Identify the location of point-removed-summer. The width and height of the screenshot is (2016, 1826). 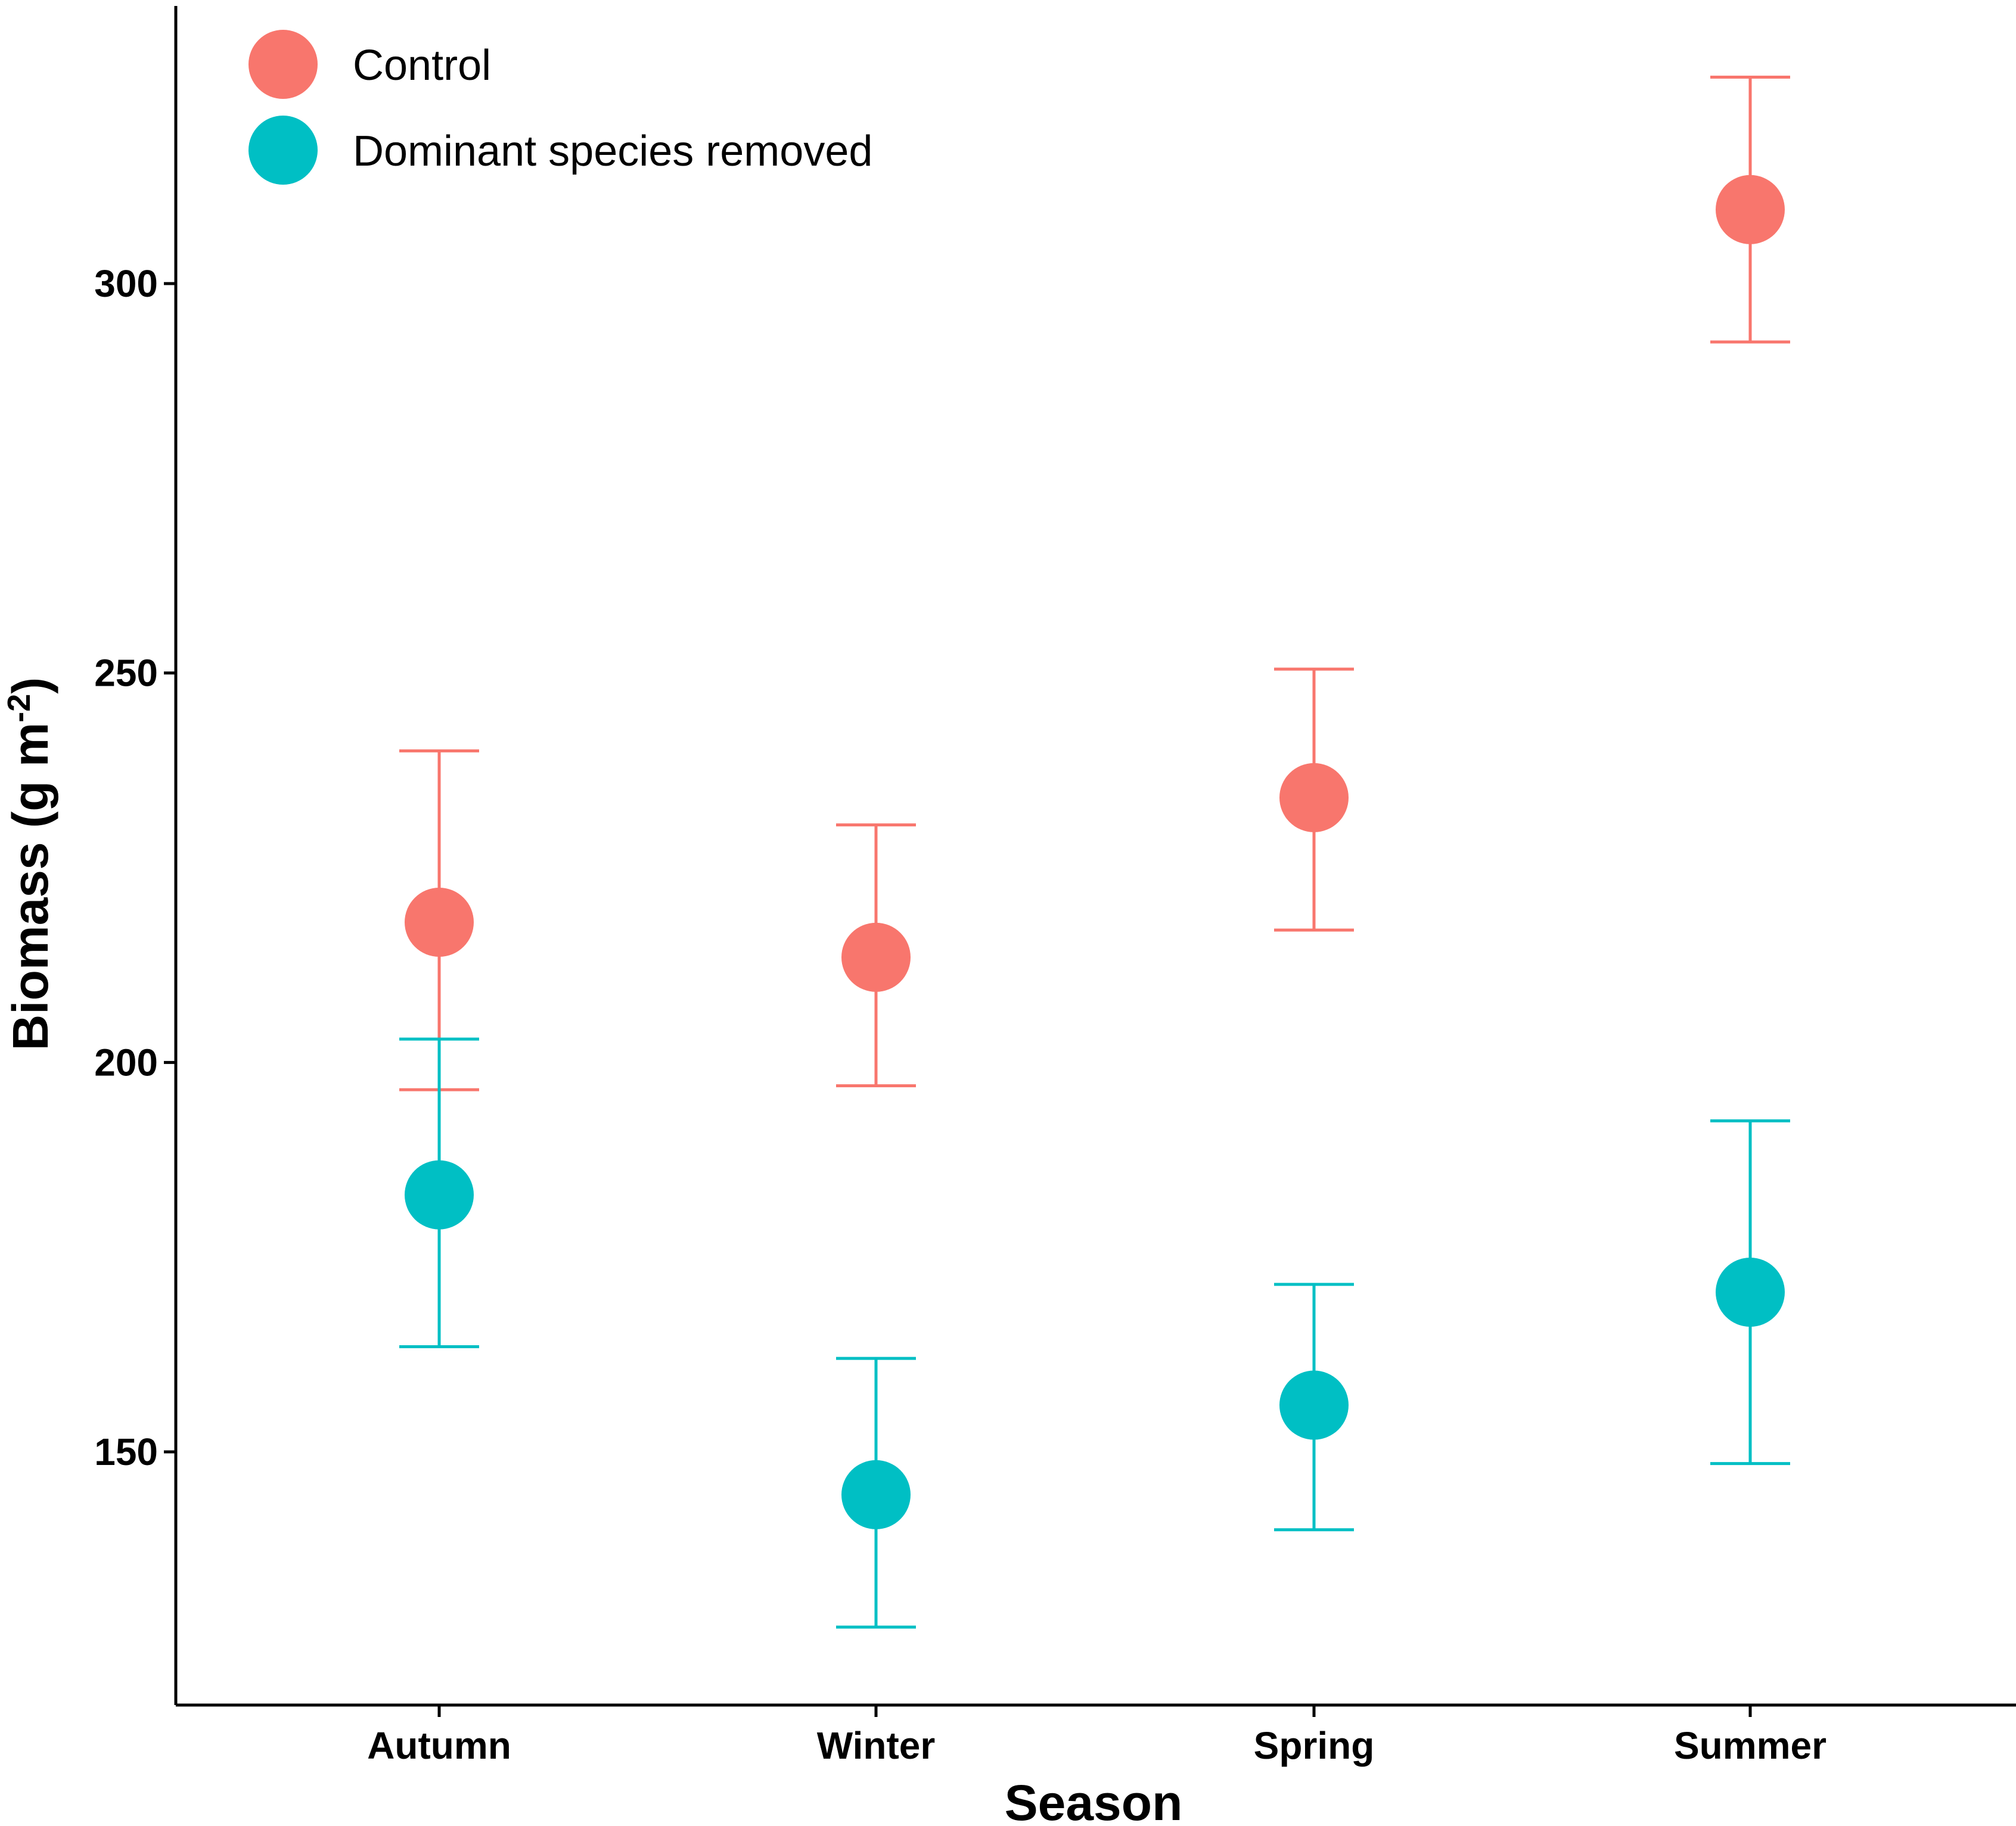
(1750, 1292).